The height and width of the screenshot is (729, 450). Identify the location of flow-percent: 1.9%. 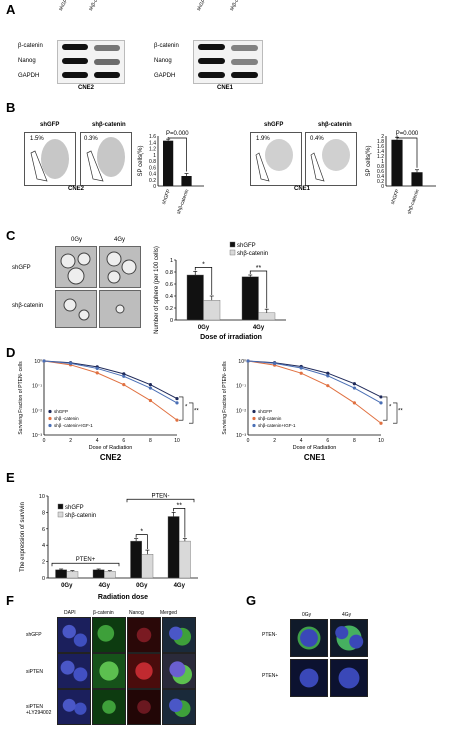
(263, 139).